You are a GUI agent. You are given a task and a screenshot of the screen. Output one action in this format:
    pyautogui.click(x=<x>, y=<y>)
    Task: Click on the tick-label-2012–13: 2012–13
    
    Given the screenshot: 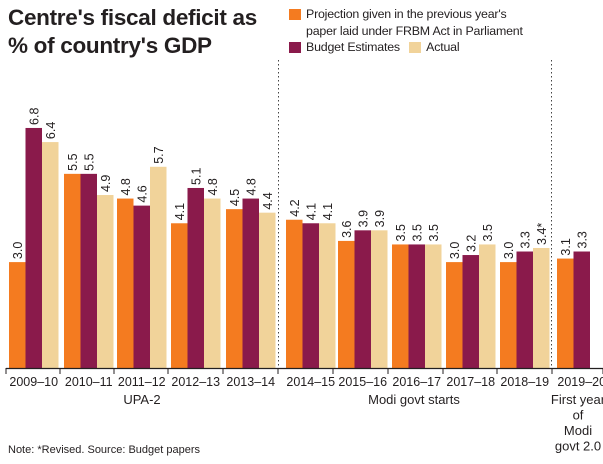 What is the action you would take?
    pyautogui.click(x=195, y=382)
    